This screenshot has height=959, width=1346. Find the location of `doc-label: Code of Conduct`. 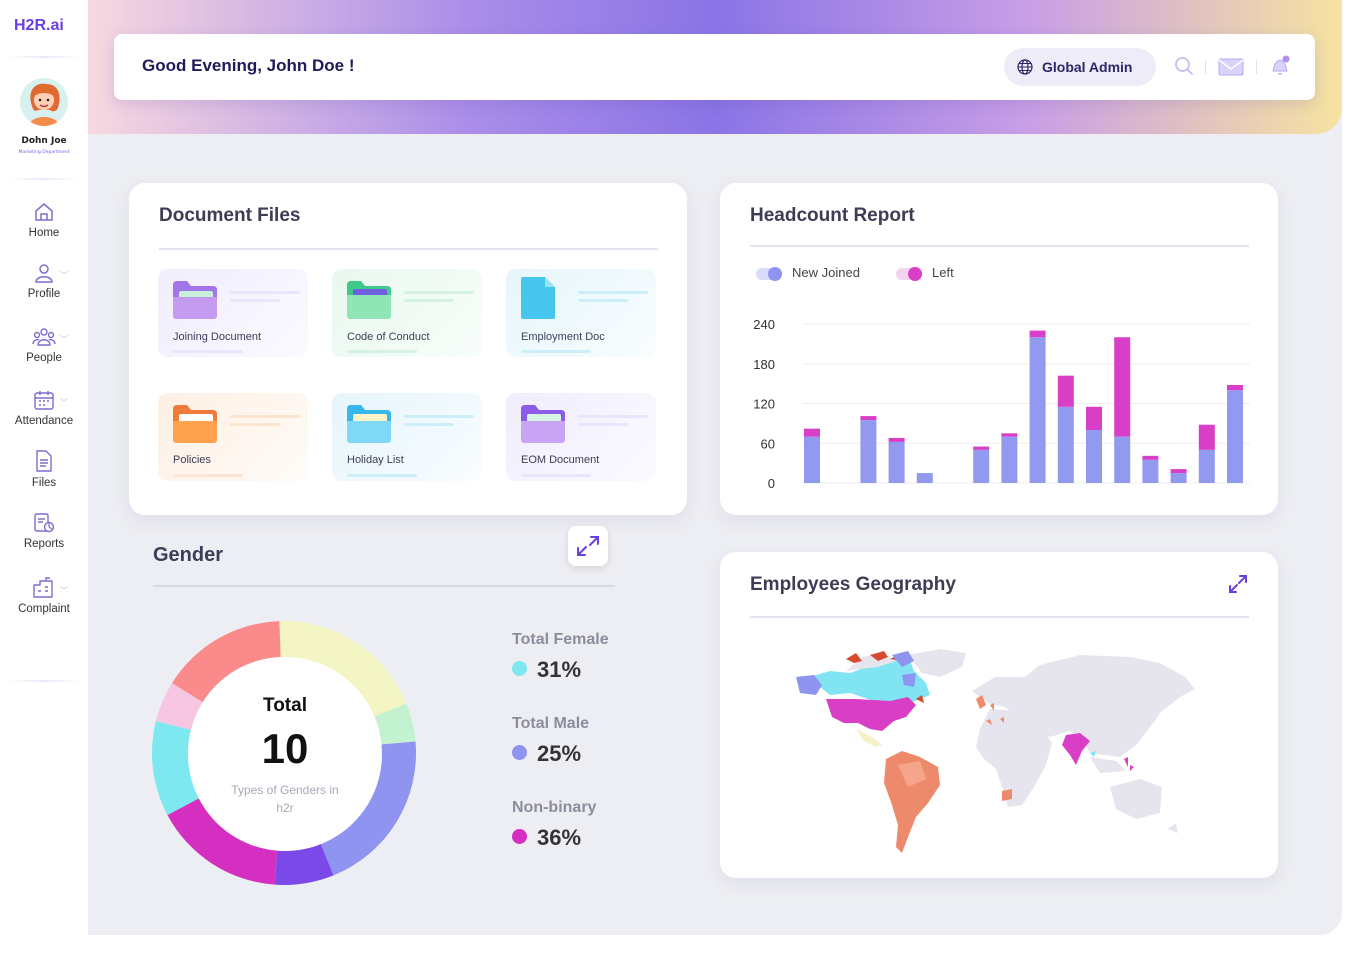

doc-label: Code of Conduct is located at coordinates (388, 337).